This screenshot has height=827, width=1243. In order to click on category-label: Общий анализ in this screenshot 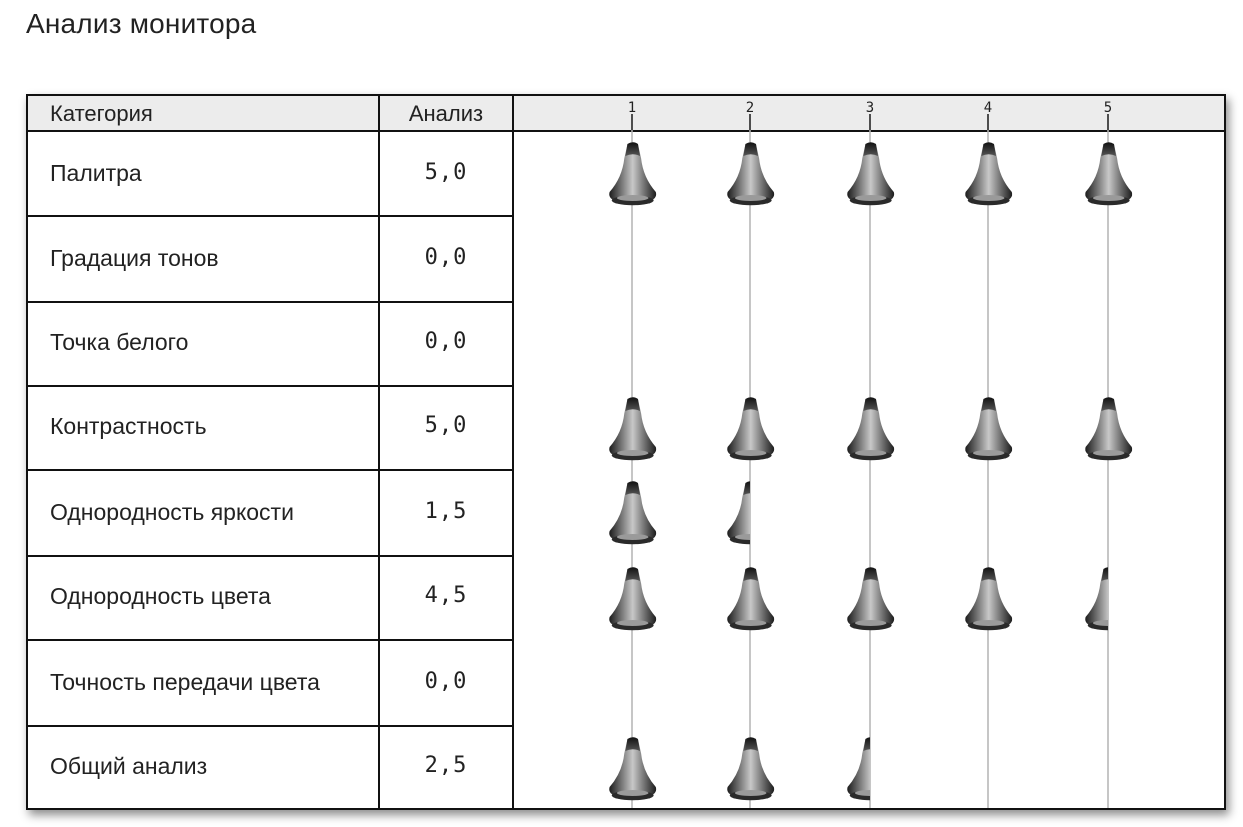, I will do `click(129, 766)`.